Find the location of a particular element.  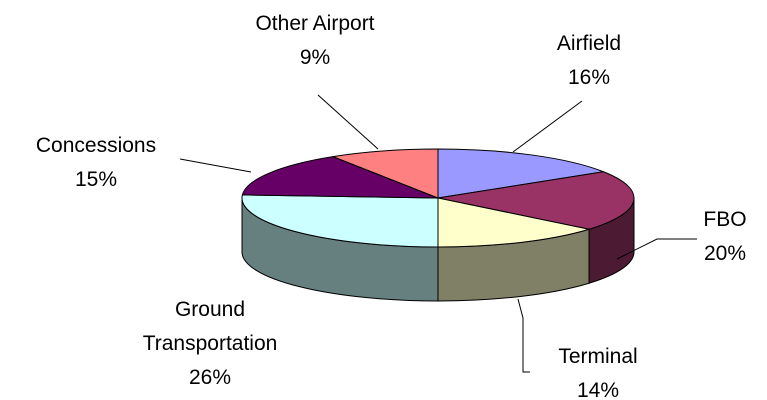

leader-line-fbo is located at coordinates (656, 249).